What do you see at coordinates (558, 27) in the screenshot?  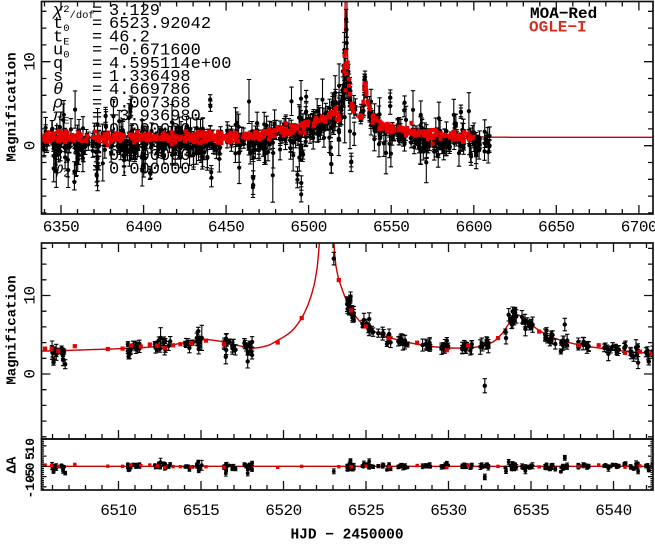 I see `svg-text: OGLE−I` at bounding box center [558, 27].